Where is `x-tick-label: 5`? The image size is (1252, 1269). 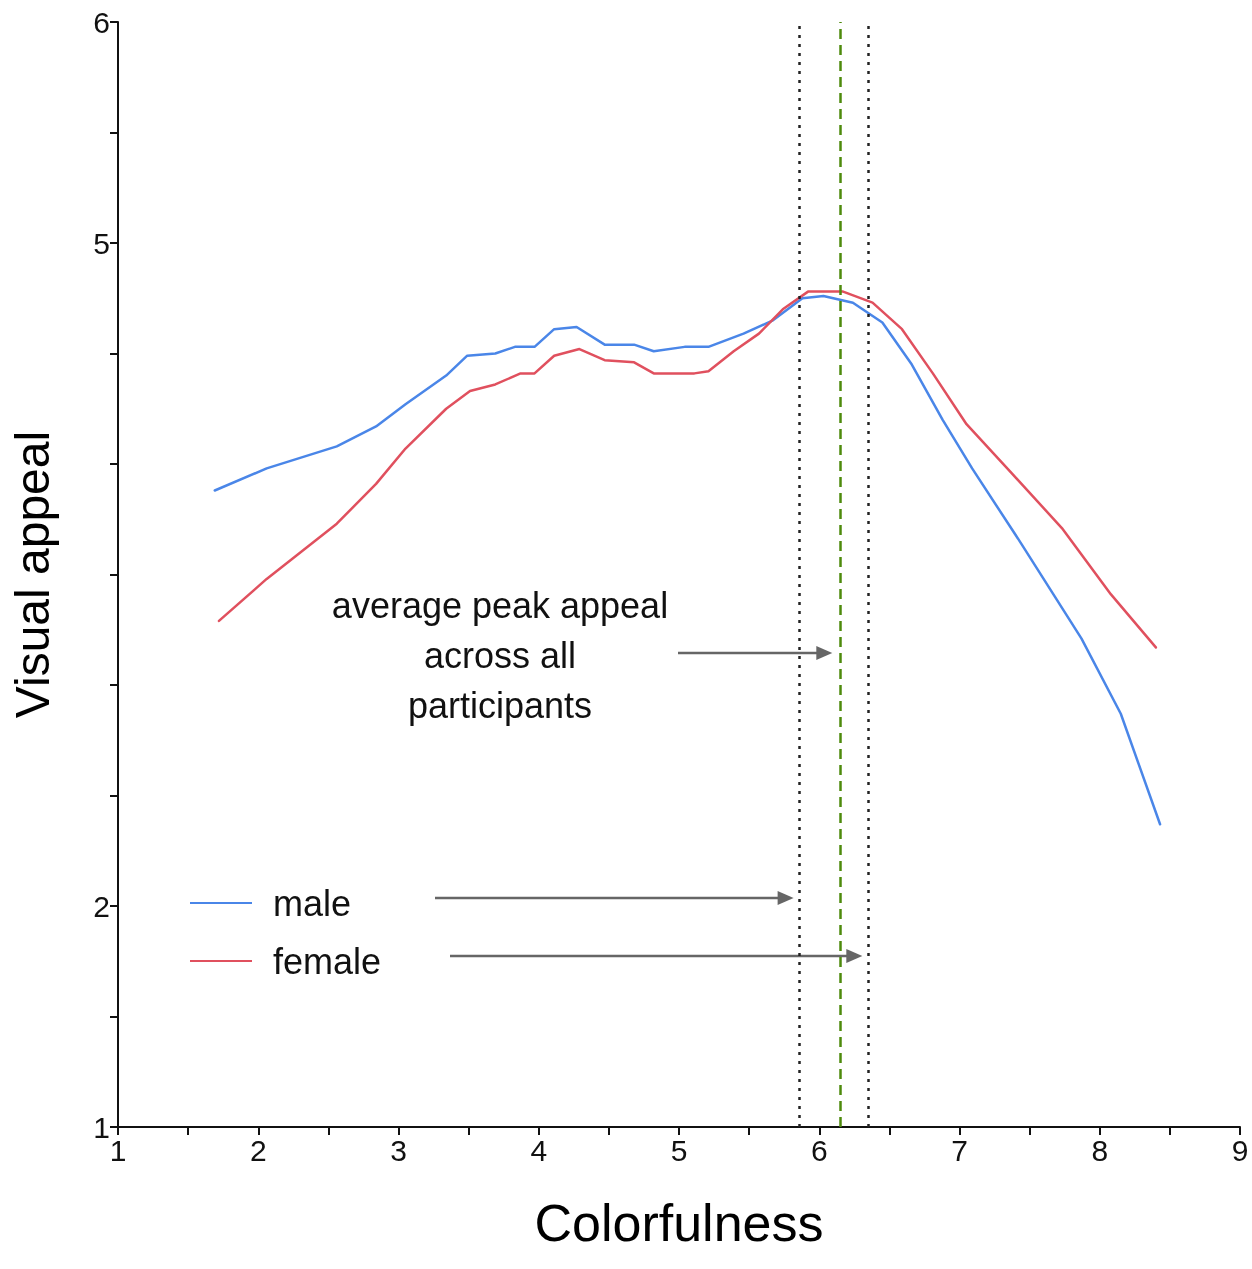 x-tick-label: 5 is located at coordinates (679, 1150).